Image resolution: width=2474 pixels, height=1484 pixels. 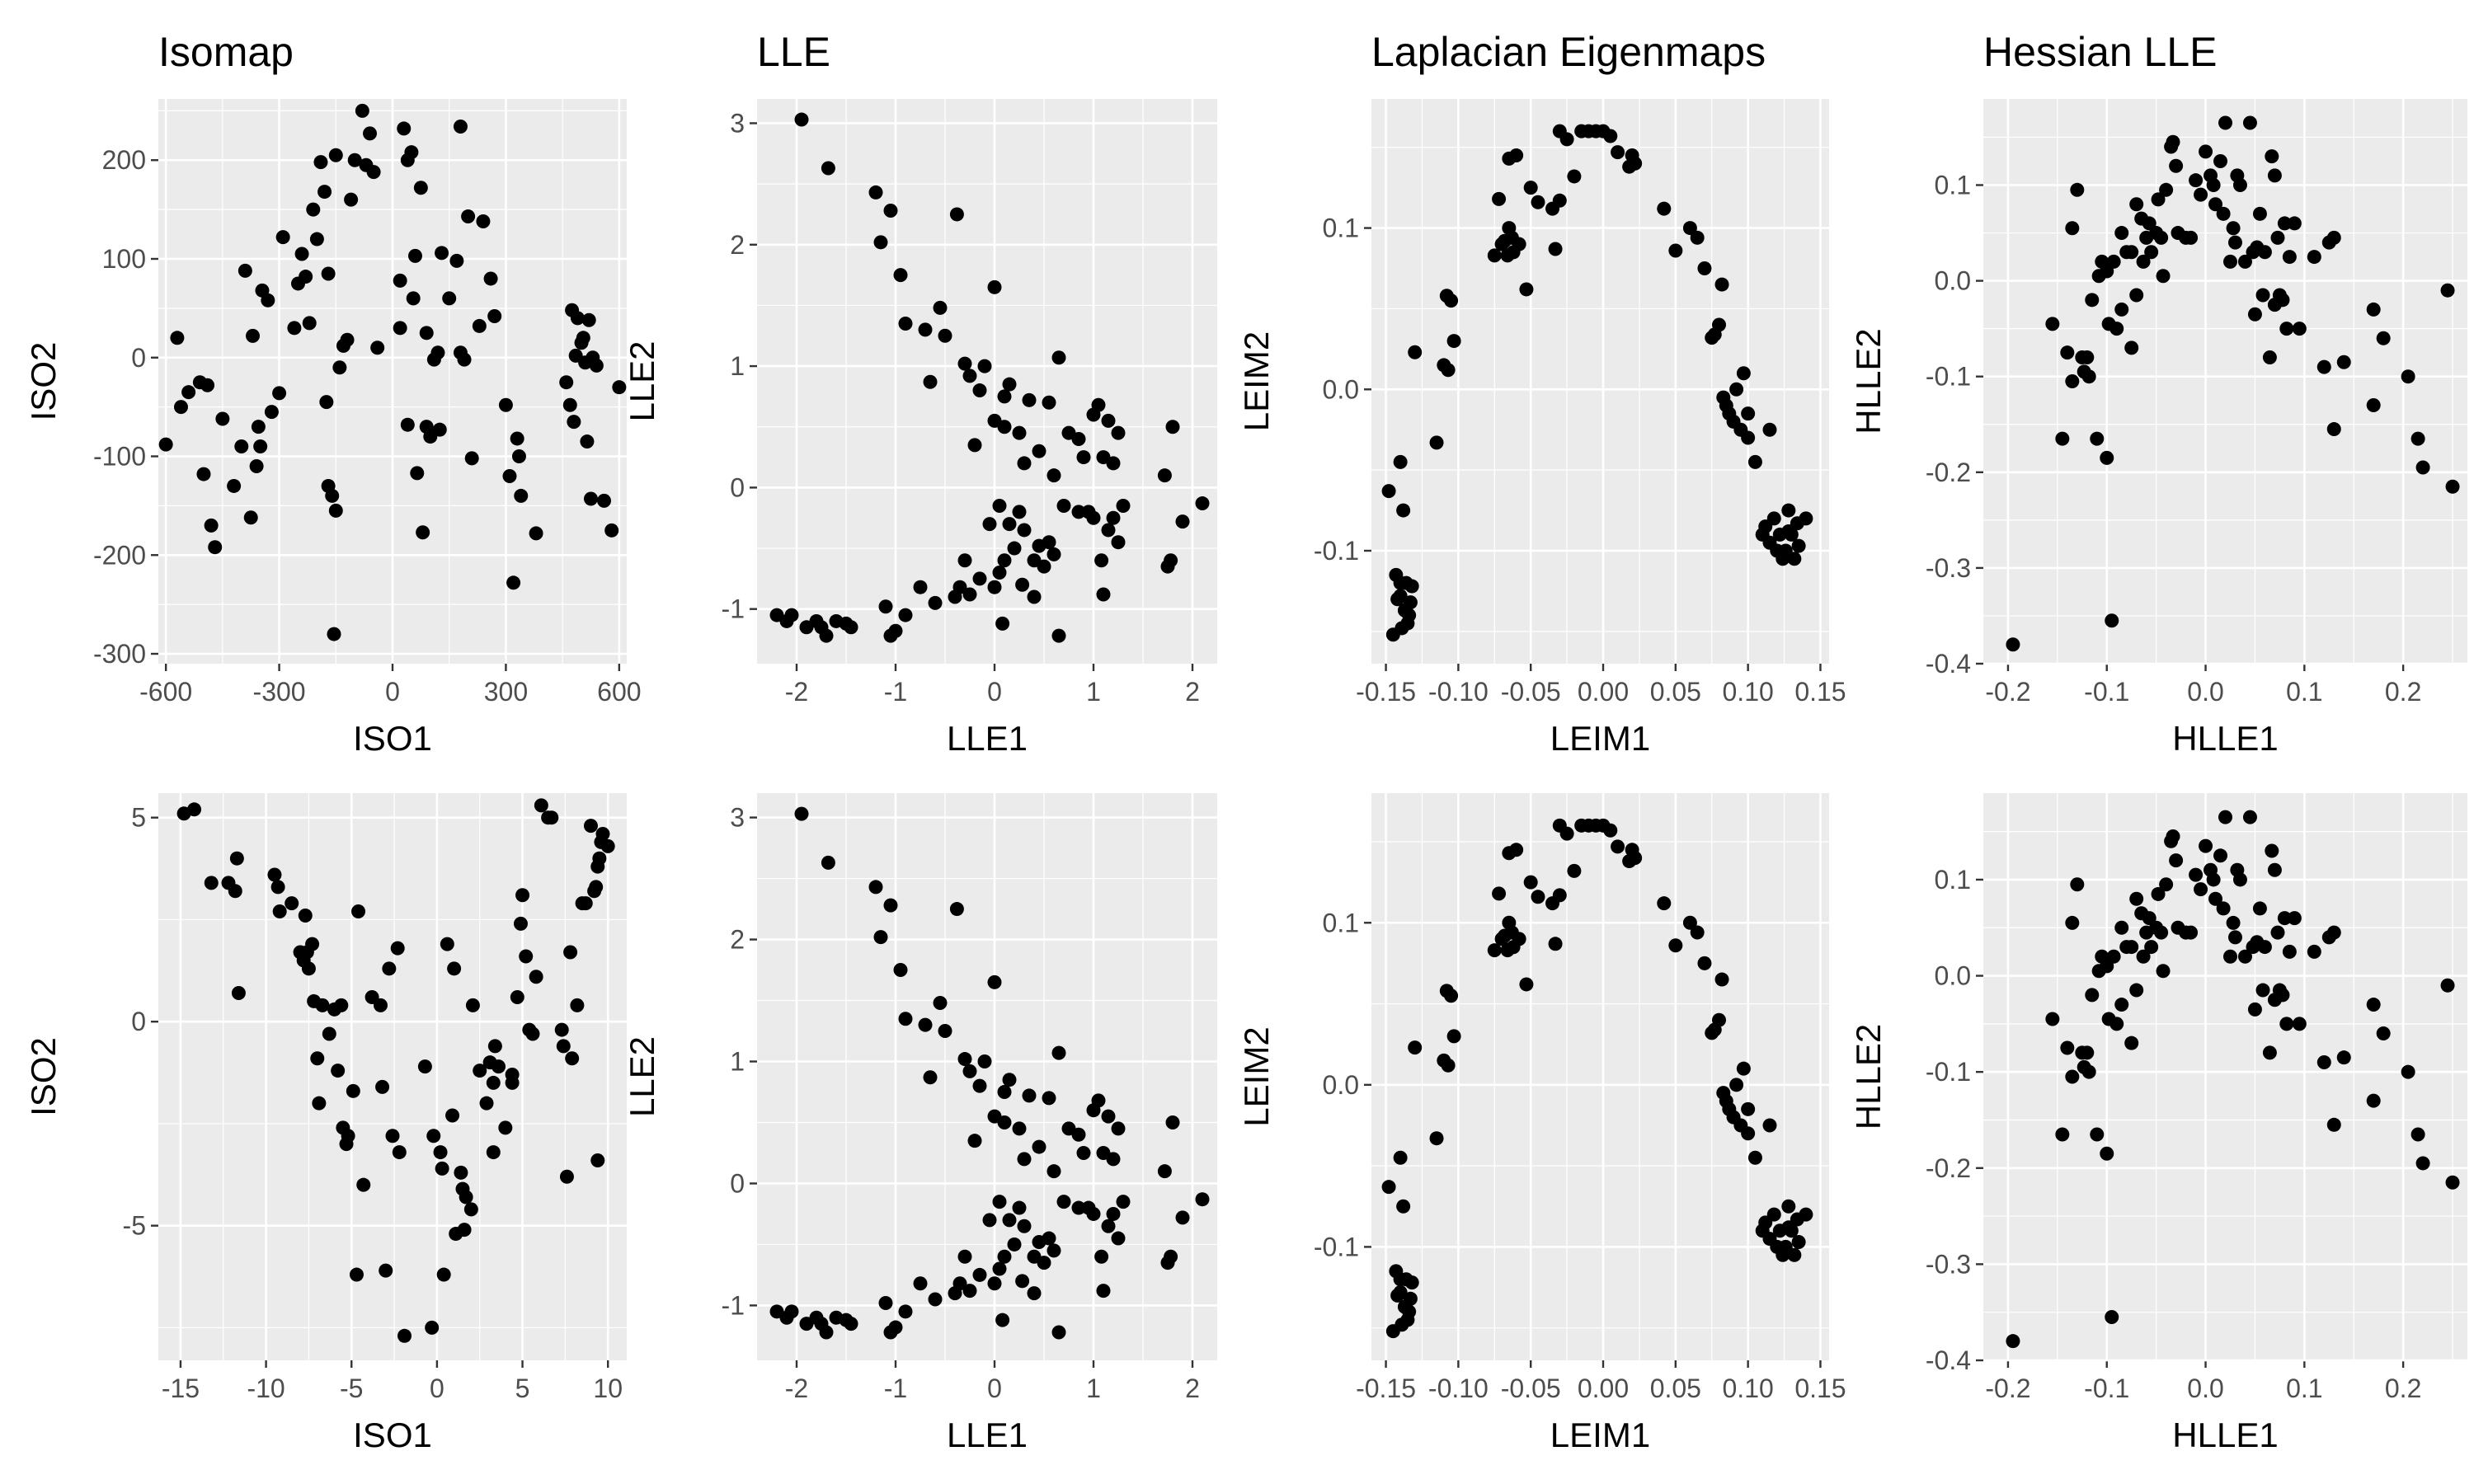 What do you see at coordinates (2304, 692) in the screenshot?
I see `x-tick-label: 0.1` at bounding box center [2304, 692].